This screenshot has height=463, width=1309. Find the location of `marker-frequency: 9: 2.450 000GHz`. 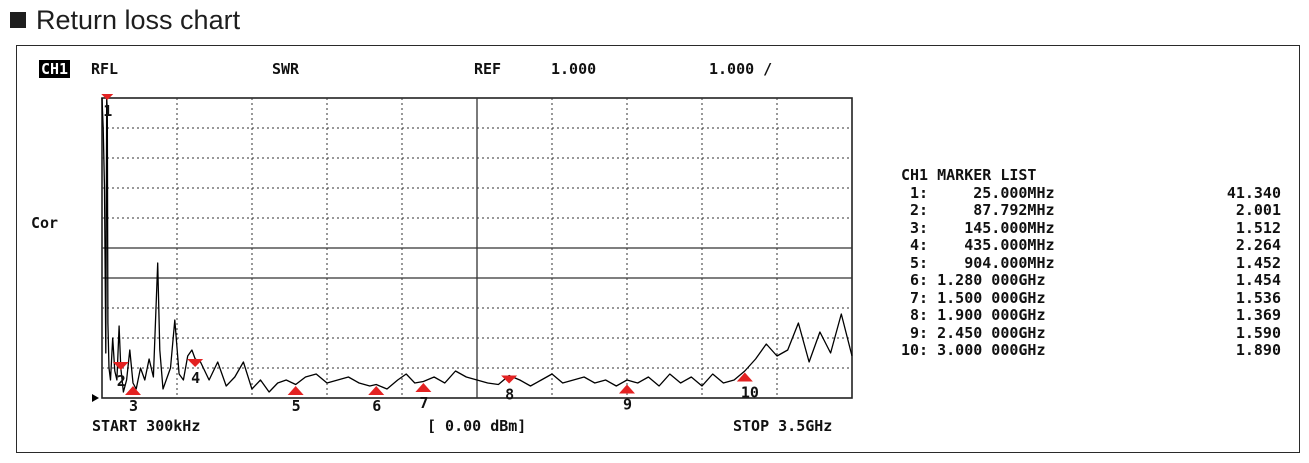

marker-frequency: 9: 2.450 000GHz is located at coordinates (973, 332).